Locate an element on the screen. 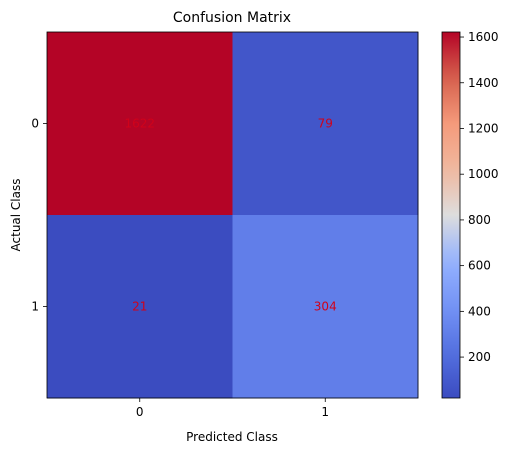 The width and height of the screenshot is (516, 453). cell-label-1-1: 304 is located at coordinates (325, 307).